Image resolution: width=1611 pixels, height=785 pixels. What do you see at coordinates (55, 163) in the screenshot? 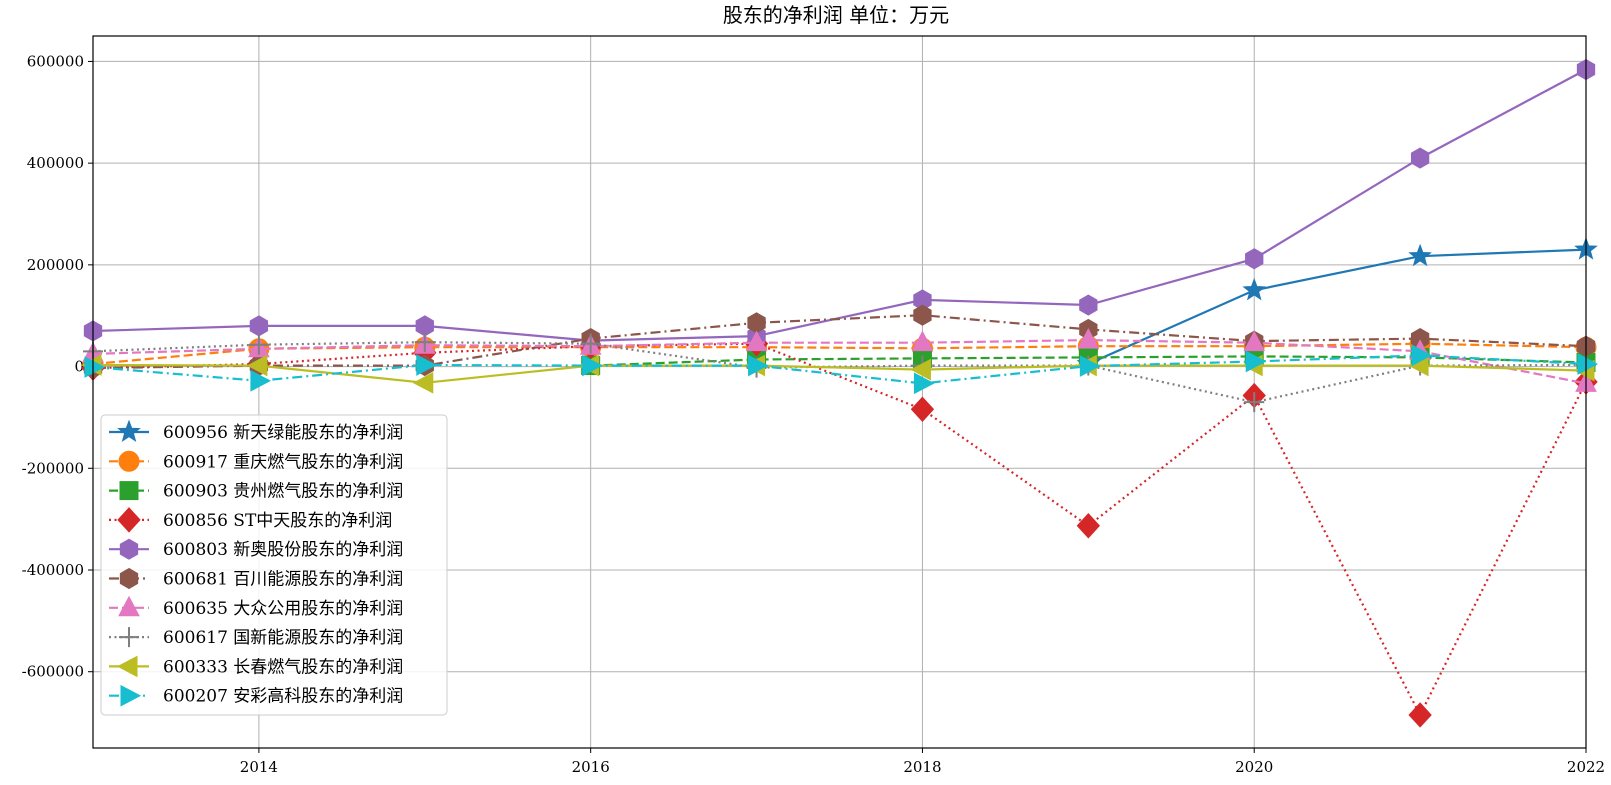
I see `y-tick-label: 400000` at bounding box center [55, 163].